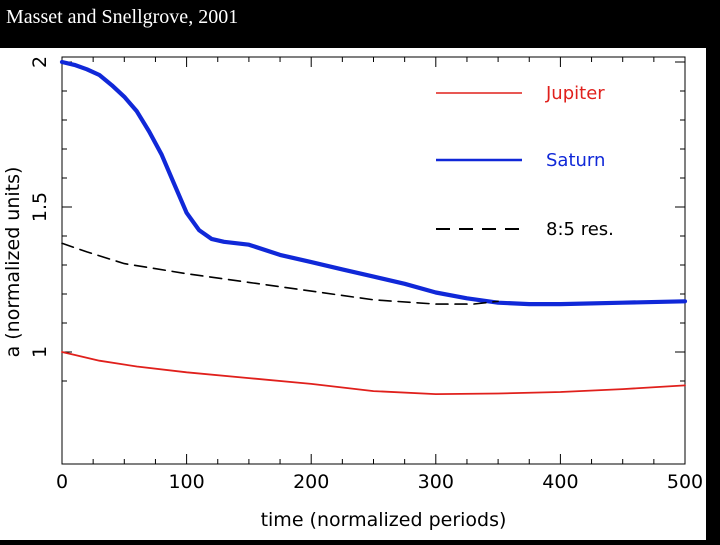  What do you see at coordinates (560, 482) in the screenshot?
I see `x-tick-label: 400` at bounding box center [560, 482].